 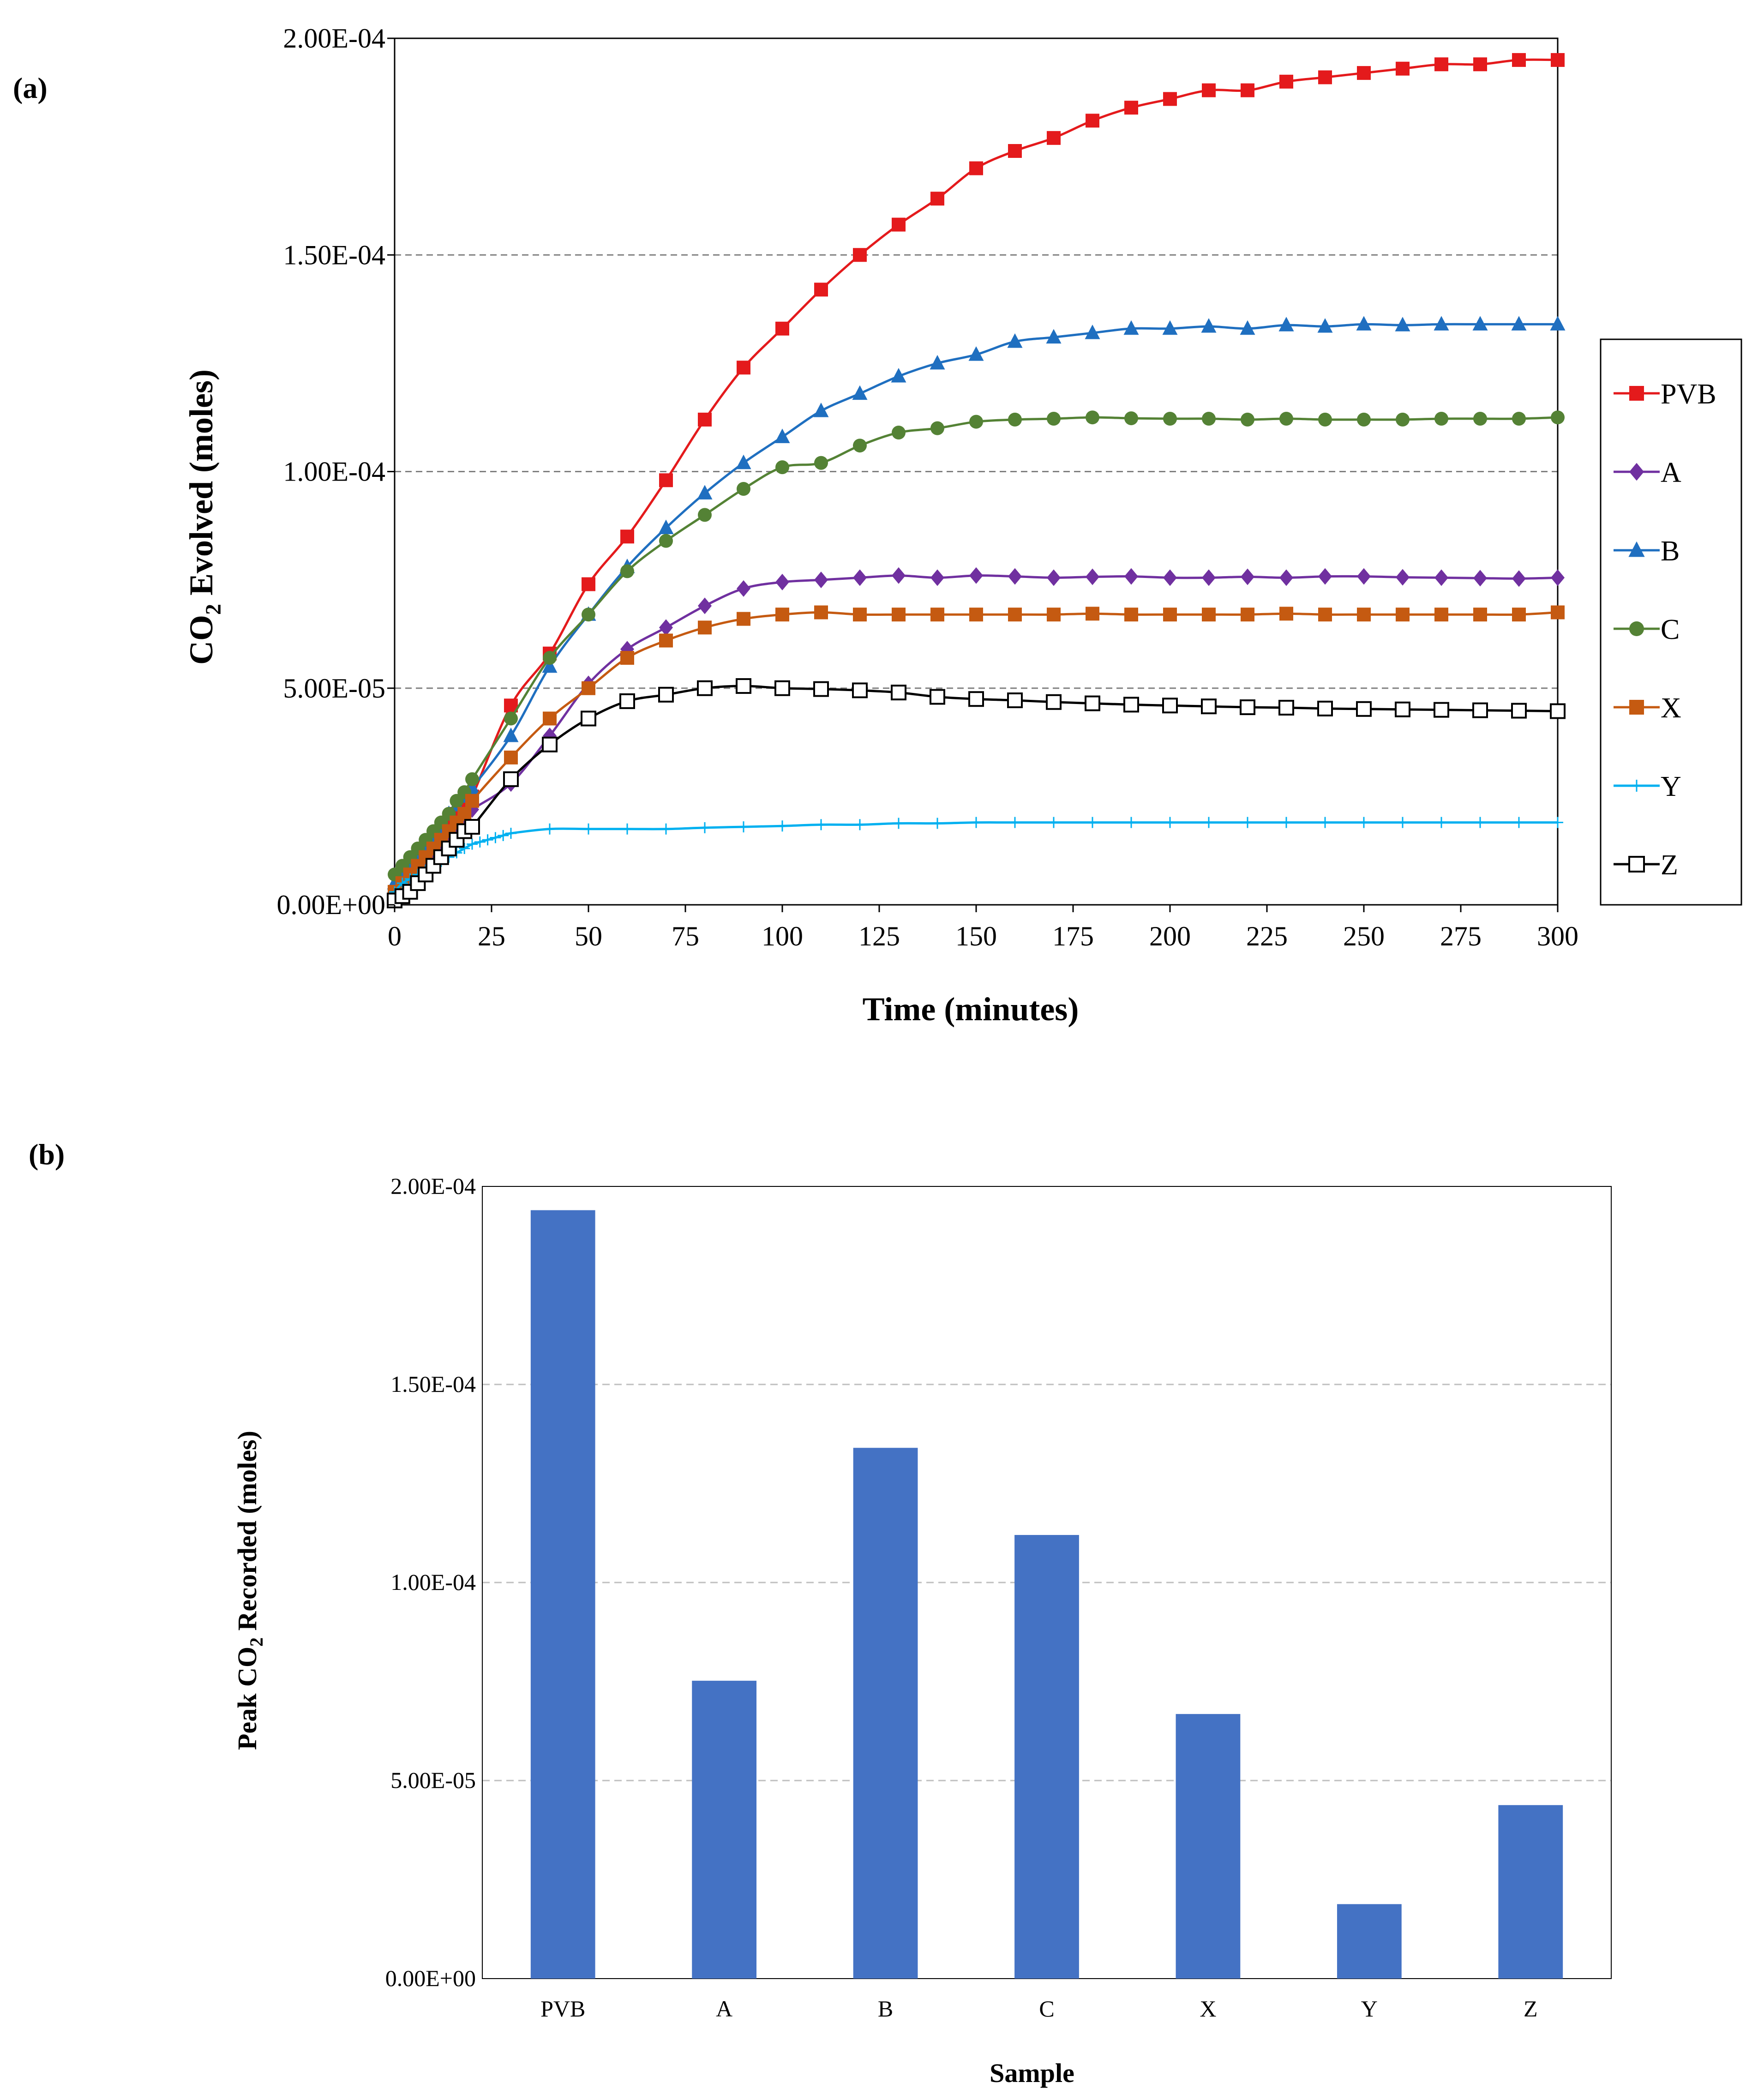 I want to click on chart-a-y-tick-label: 5.00E-05, so click(x=334, y=688).